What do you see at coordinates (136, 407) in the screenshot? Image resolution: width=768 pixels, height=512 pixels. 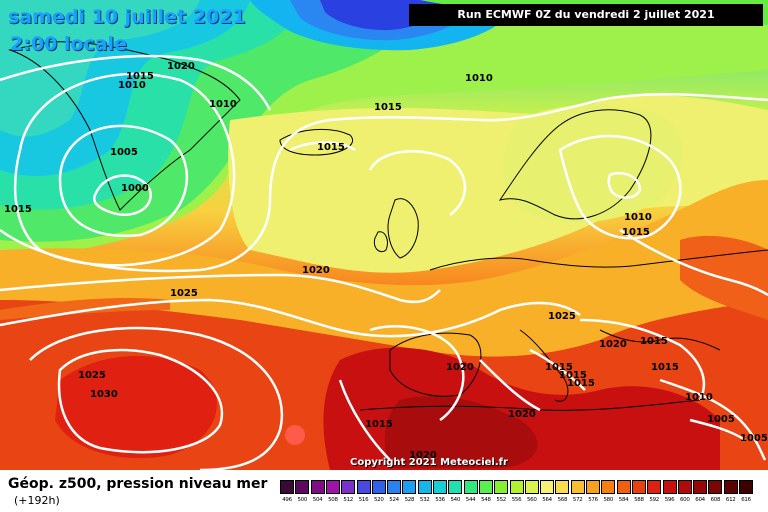 I see `band-azores` at bounding box center [136, 407].